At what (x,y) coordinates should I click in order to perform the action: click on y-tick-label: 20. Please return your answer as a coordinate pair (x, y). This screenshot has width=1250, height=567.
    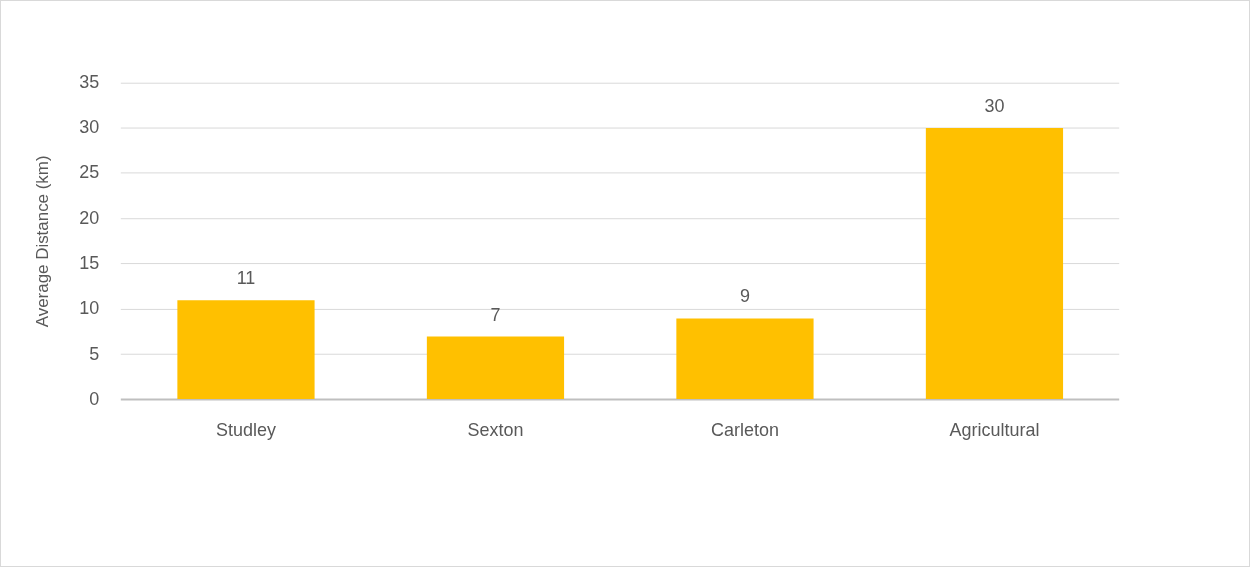
    Looking at the image, I should click on (89, 217).